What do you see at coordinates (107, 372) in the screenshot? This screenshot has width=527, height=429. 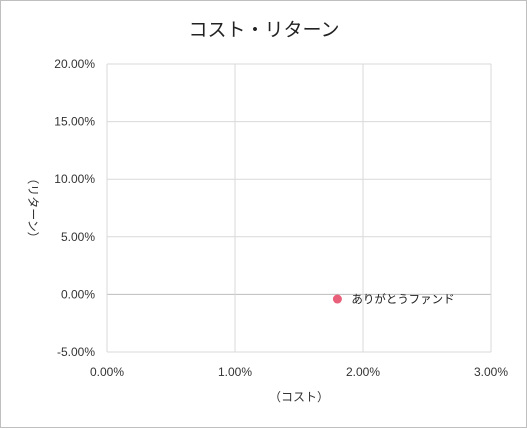 I see `x-tick-label: 0.00%` at bounding box center [107, 372].